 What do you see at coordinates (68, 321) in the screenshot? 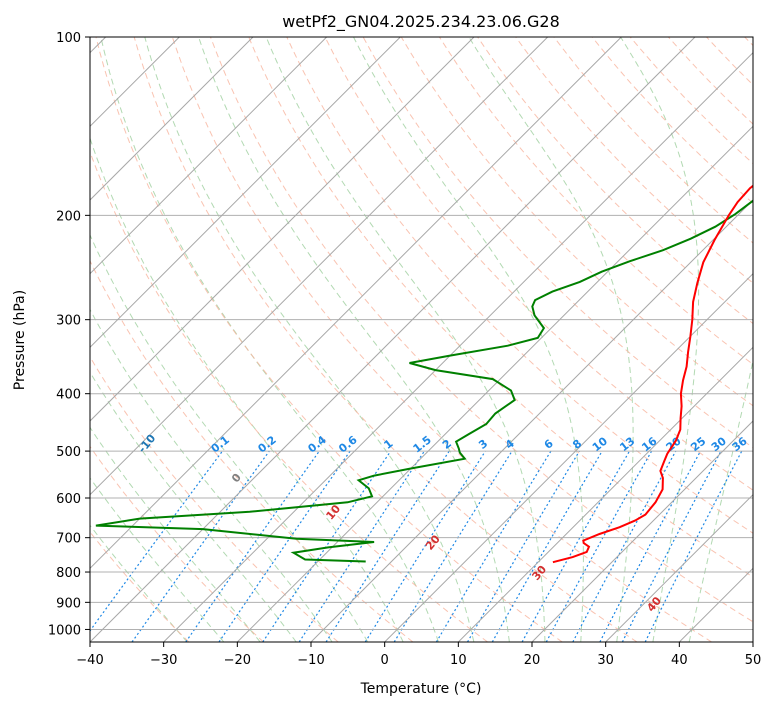
I see `y-tick-label: 300` at bounding box center [68, 321].